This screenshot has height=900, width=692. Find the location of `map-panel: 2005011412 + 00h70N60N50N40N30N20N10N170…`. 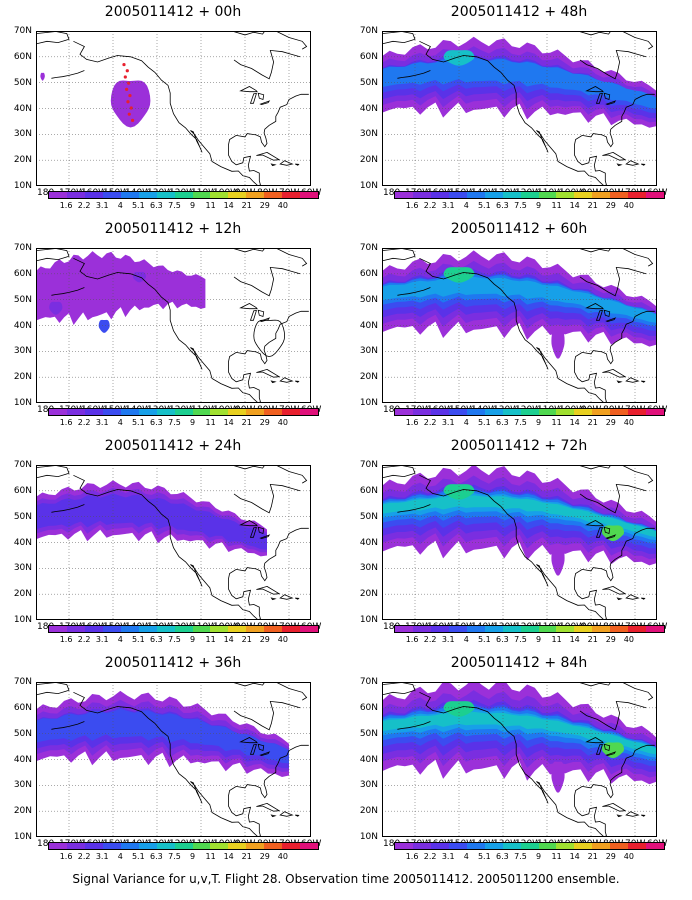

map-panel: 2005011412 + 00h70N60N50N40N30N20N10N170… is located at coordinates (173, 108).